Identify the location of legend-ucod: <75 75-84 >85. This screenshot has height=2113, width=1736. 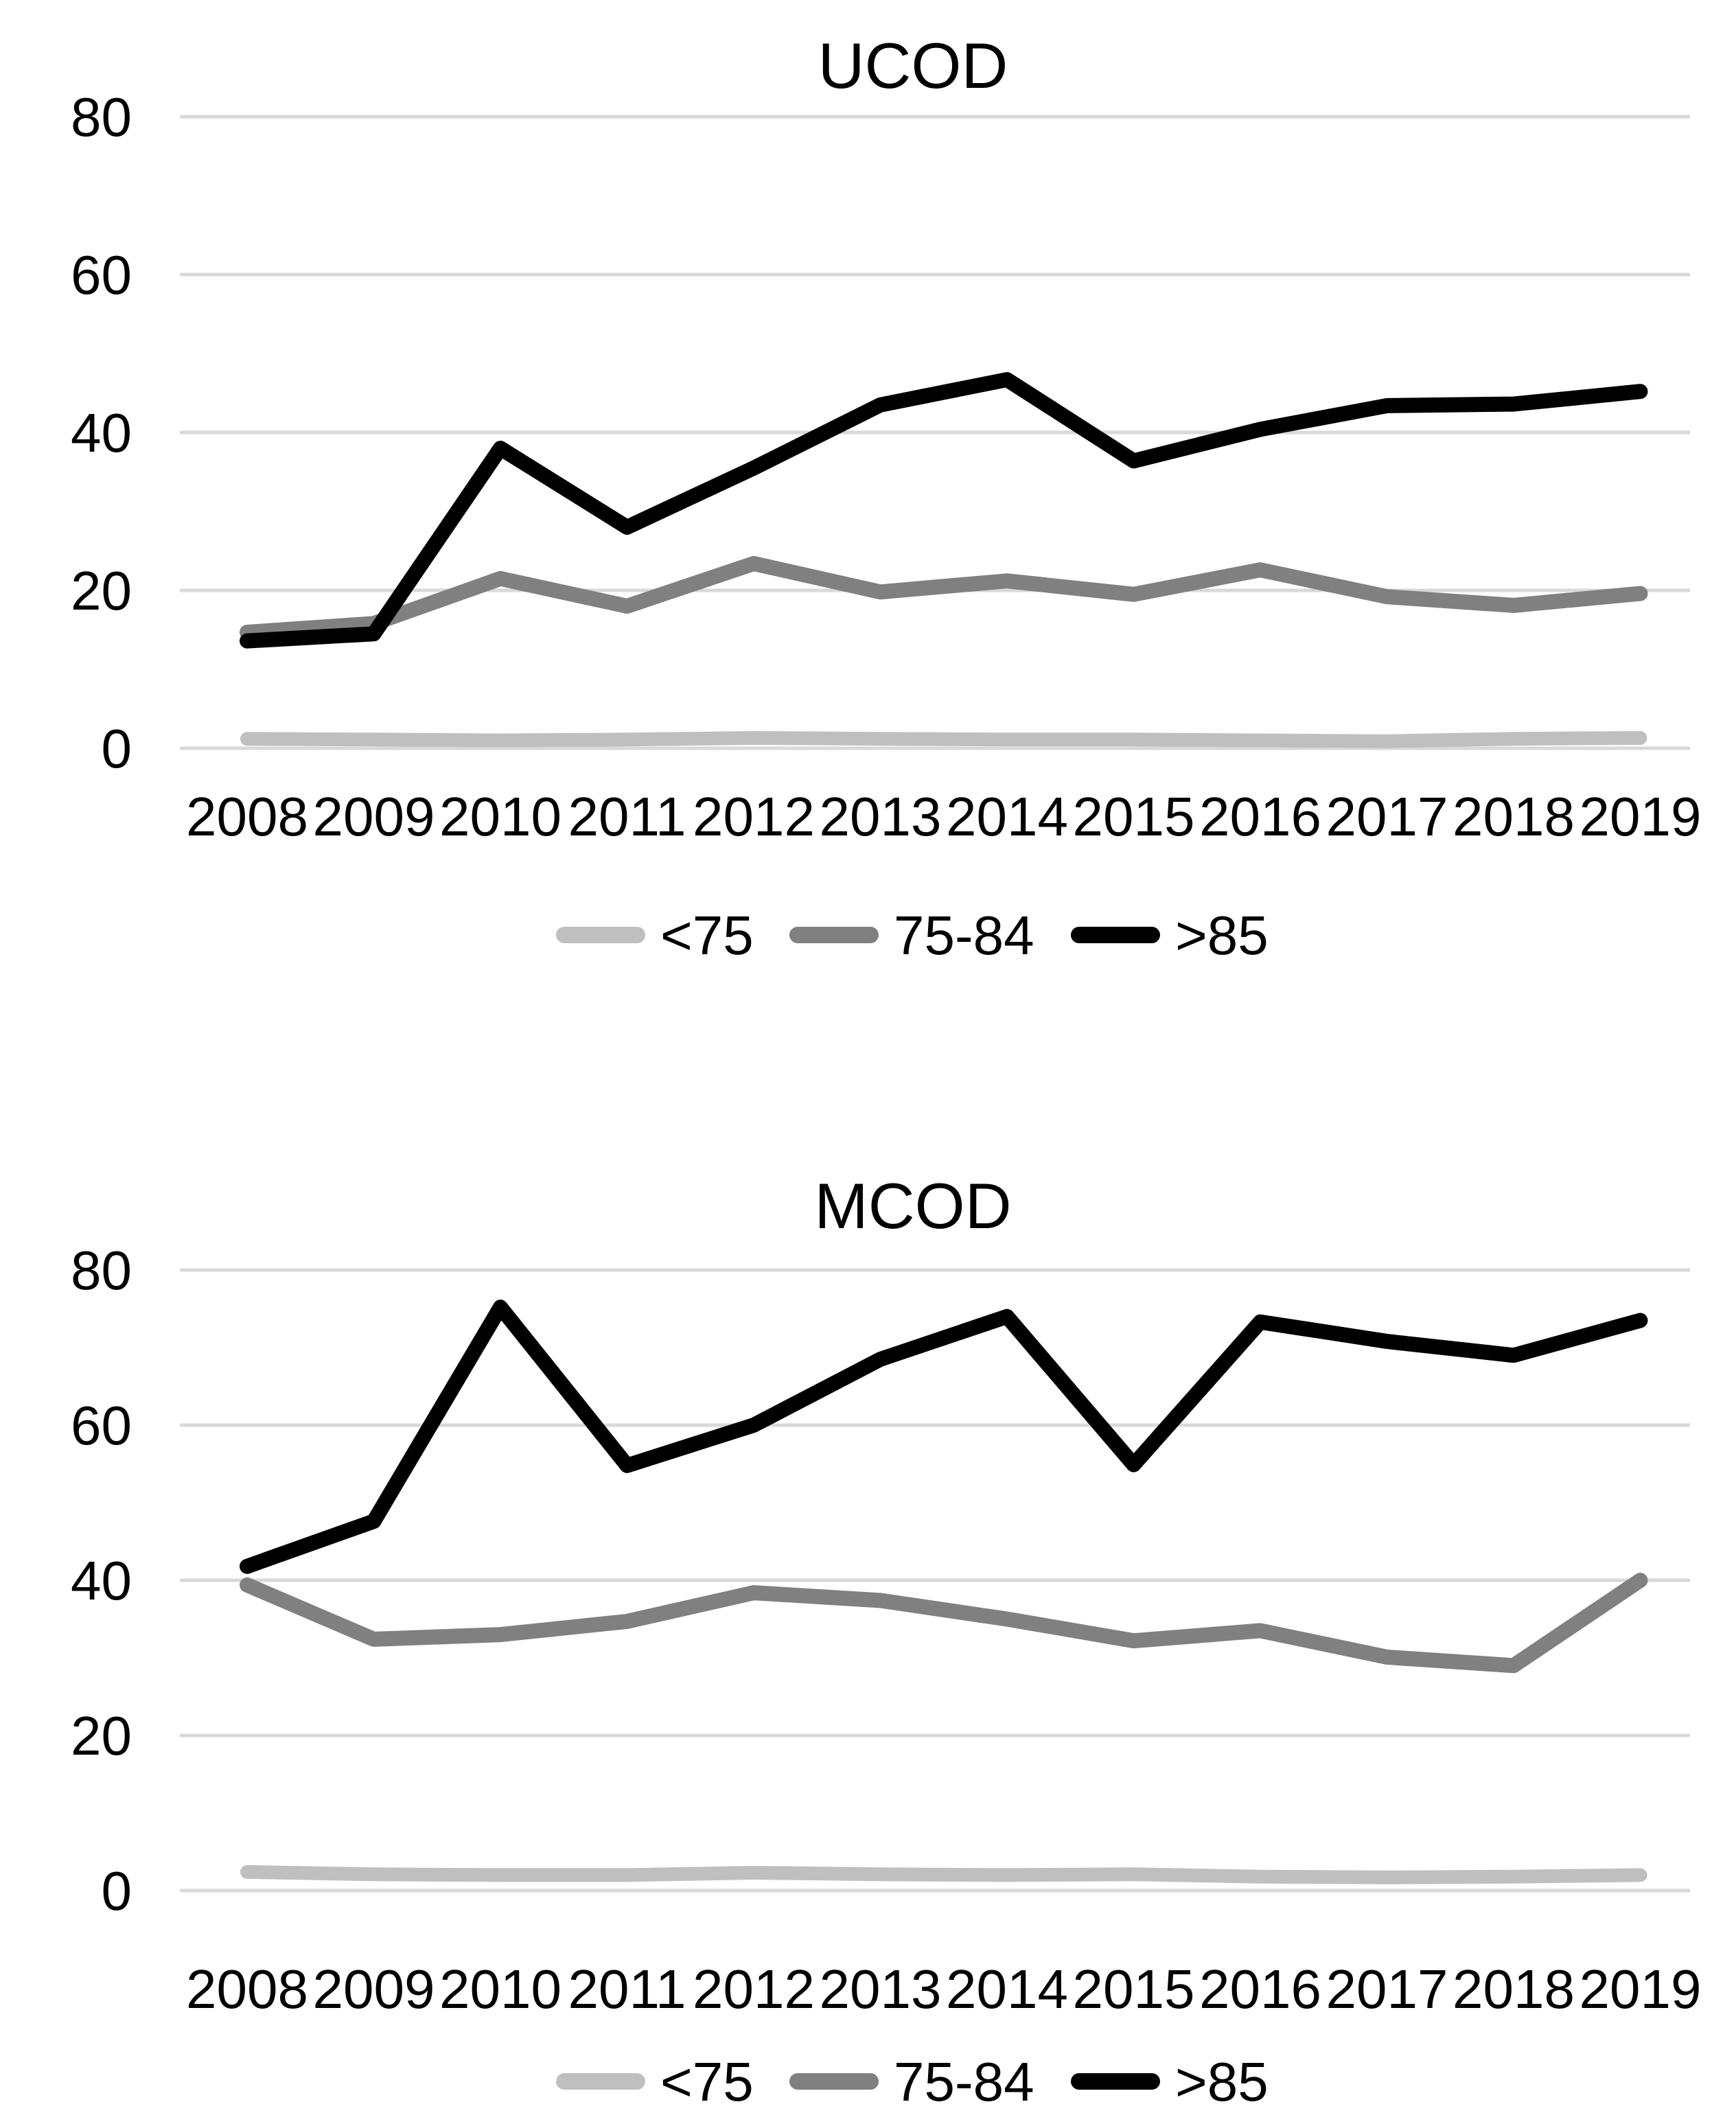
(912, 936).